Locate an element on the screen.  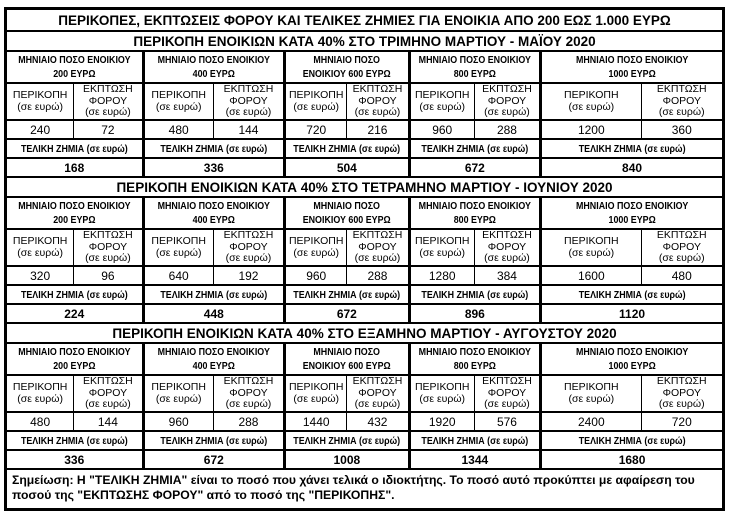
group-header-1000: ΜΗΝΙΑΙΟ ΠΟΣΟ ΕΝΟΙΚΙΟΥ 1000 ΕΥΡΩ is located at coordinates (631, 67).